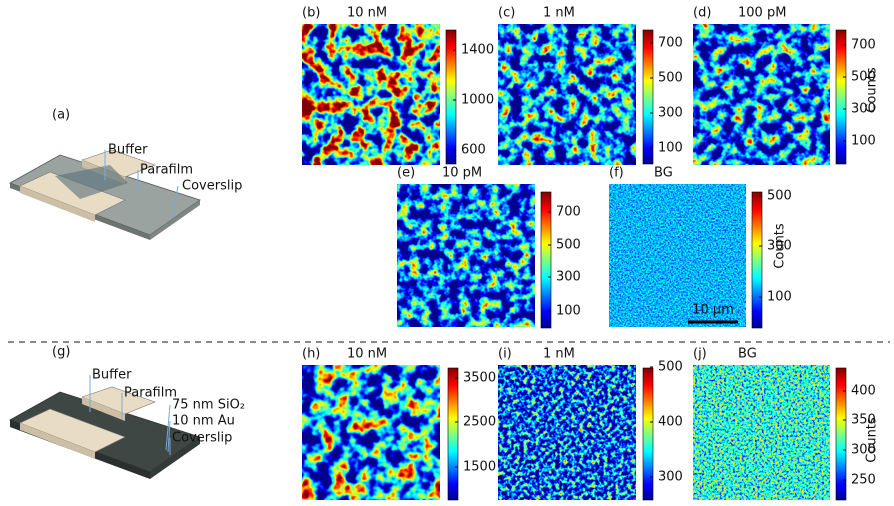 The height and width of the screenshot is (506, 894). I want to click on panel-label: (e), so click(406, 173).